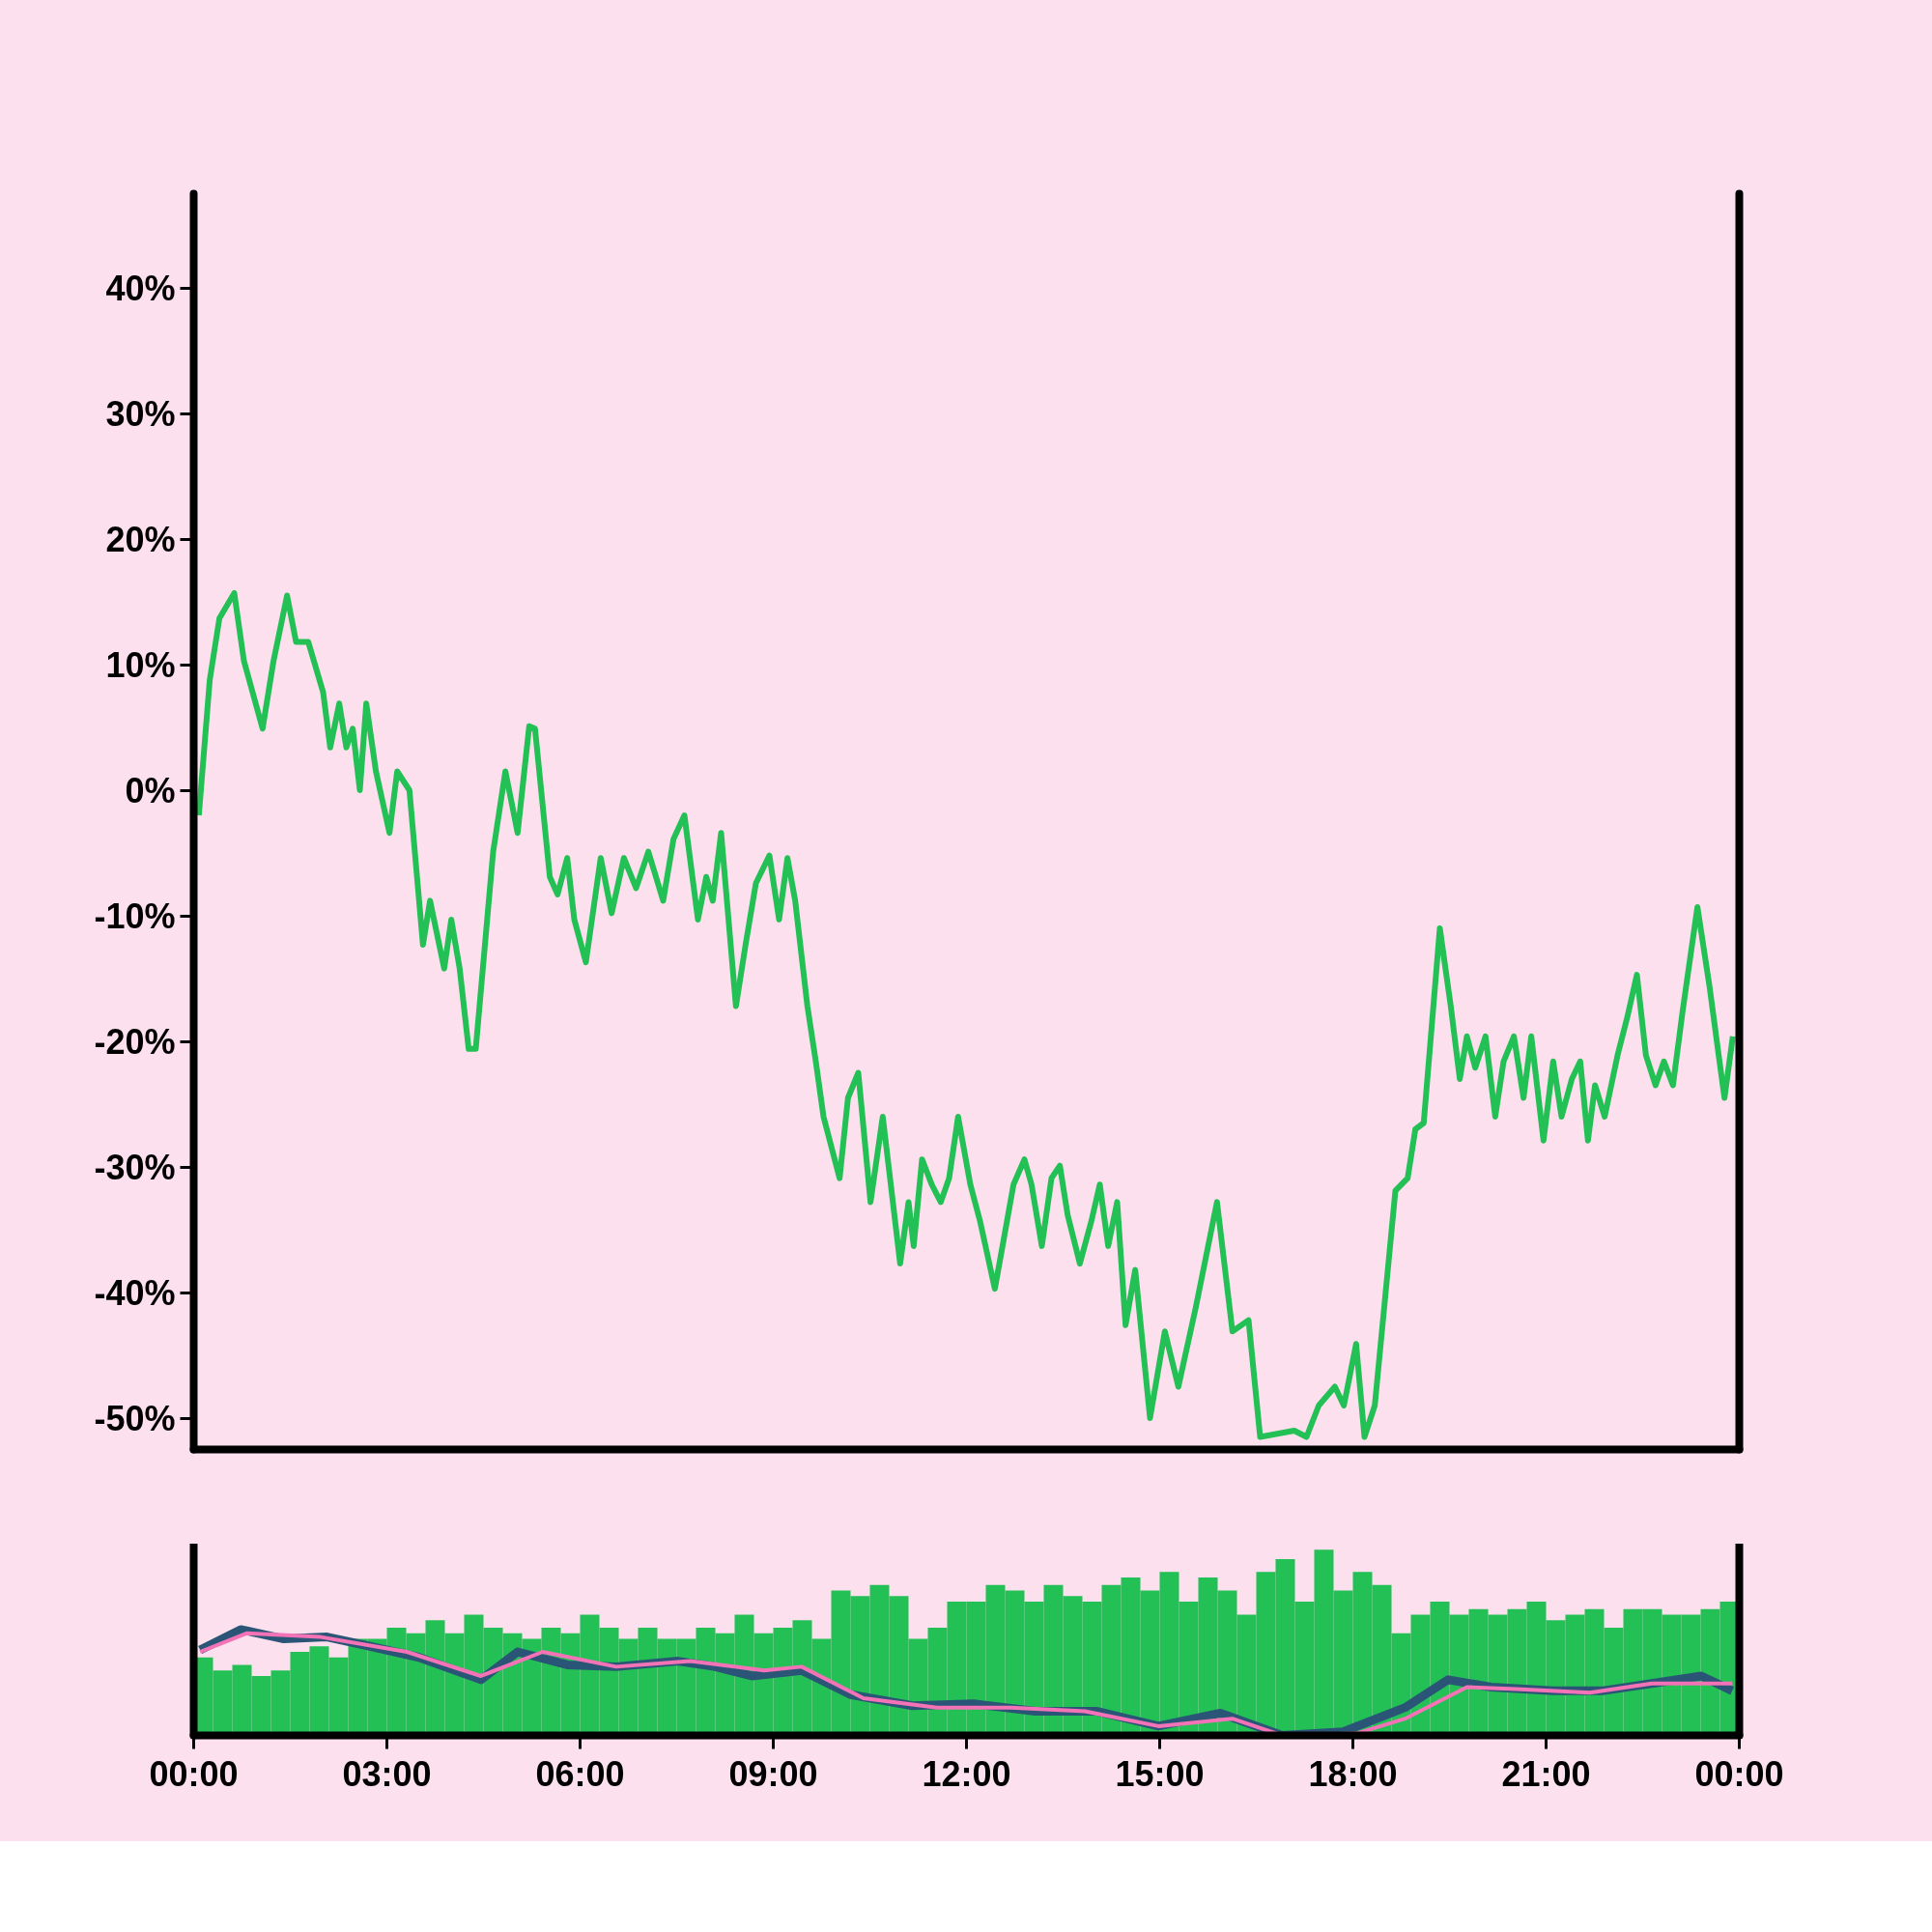 The image size is (1932, 1932). I want to click on y-tick-label: 0%, so click(150, 790).